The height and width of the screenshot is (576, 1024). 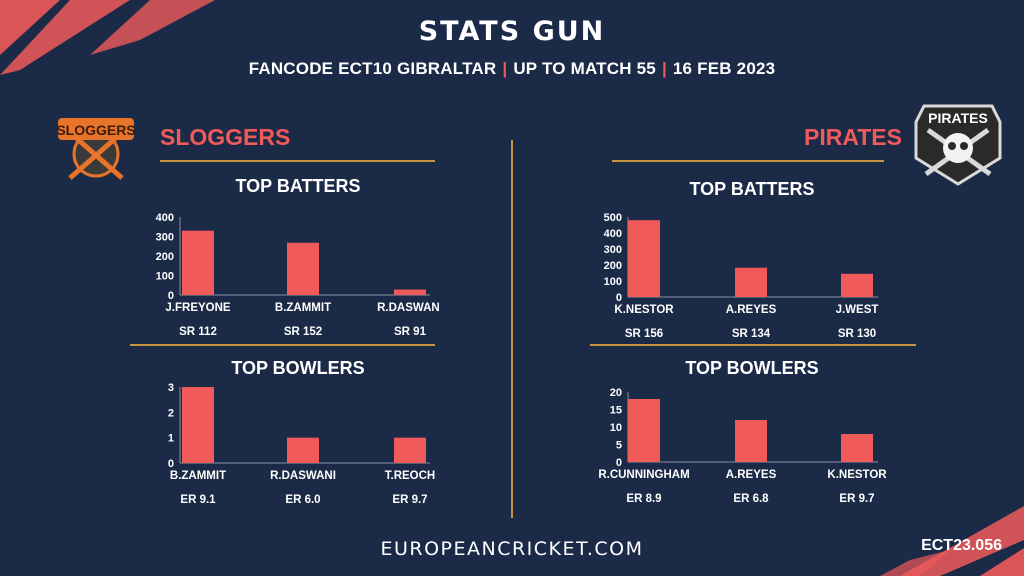 I want to click on footer-site: EUROPEANCRICKET.COM, so click(x=512, y=549).